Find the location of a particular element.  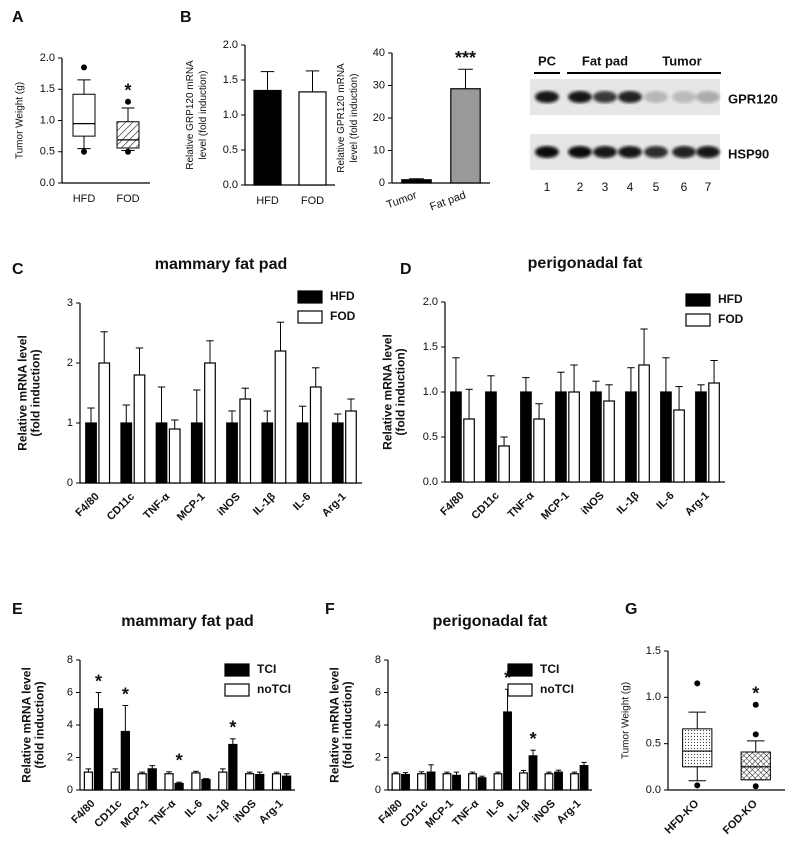

y-tick-label: 1.5 is located at coordinates (430, 347).